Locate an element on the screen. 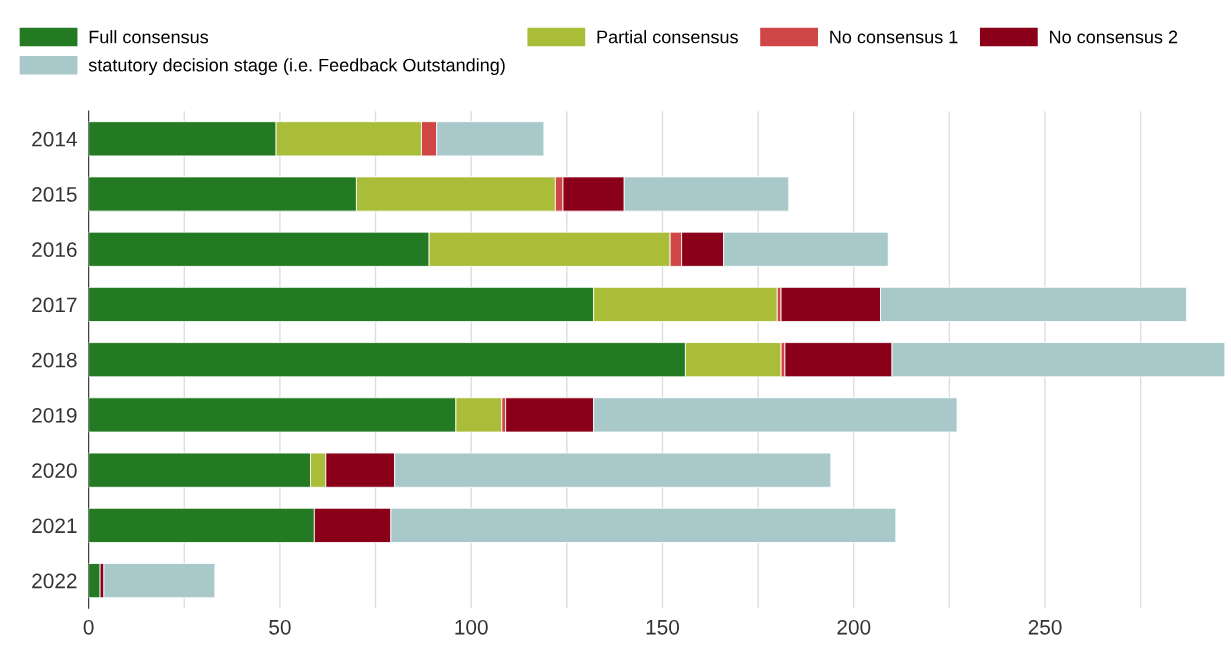 The height and width of the screenshot is (654, 1231). bar is located at coordinates (159, 581).